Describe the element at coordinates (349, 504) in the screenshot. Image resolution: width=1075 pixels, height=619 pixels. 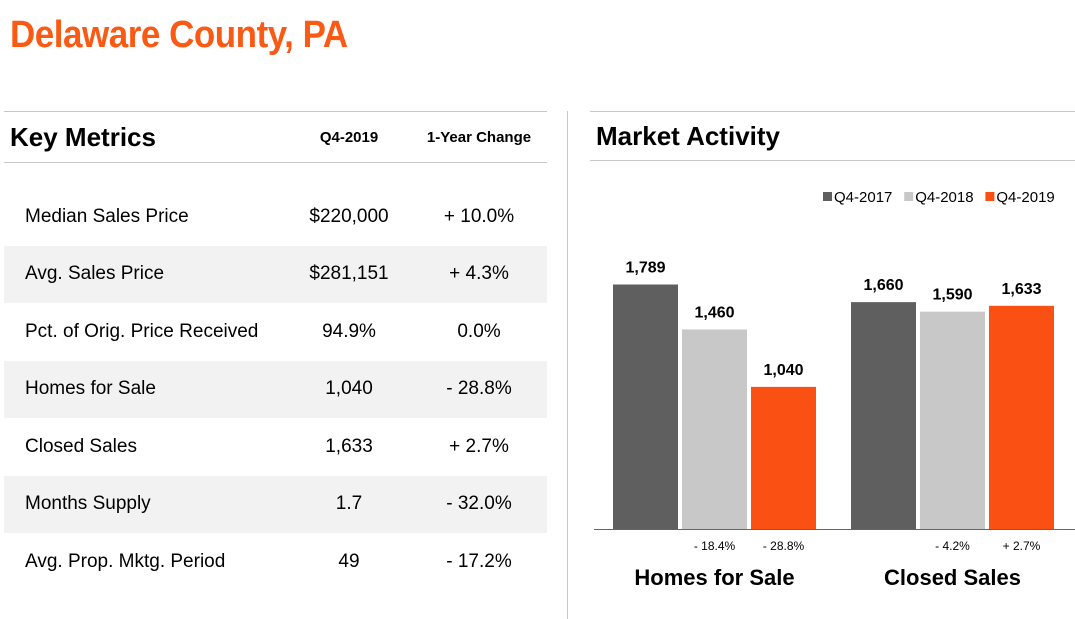
I see `metric-value: 1.7` at that location.